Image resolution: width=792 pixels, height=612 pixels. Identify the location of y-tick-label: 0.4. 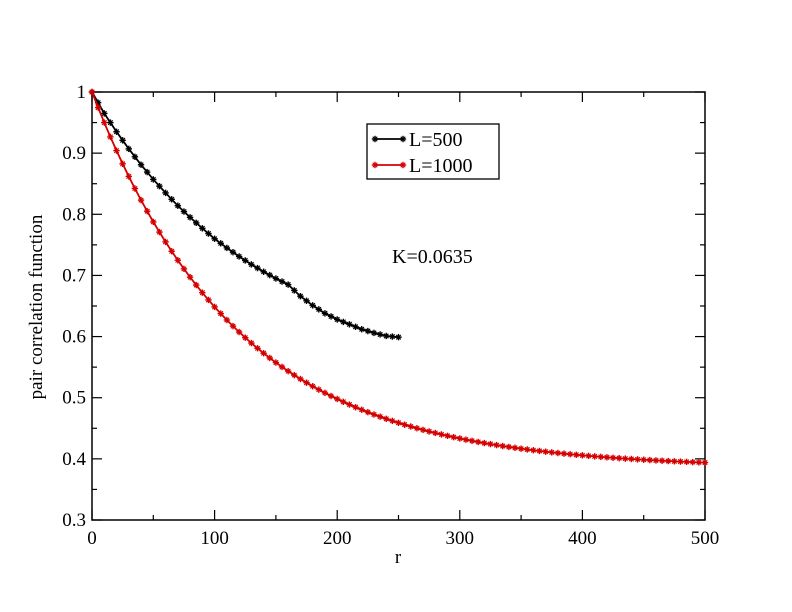
(74, 459).